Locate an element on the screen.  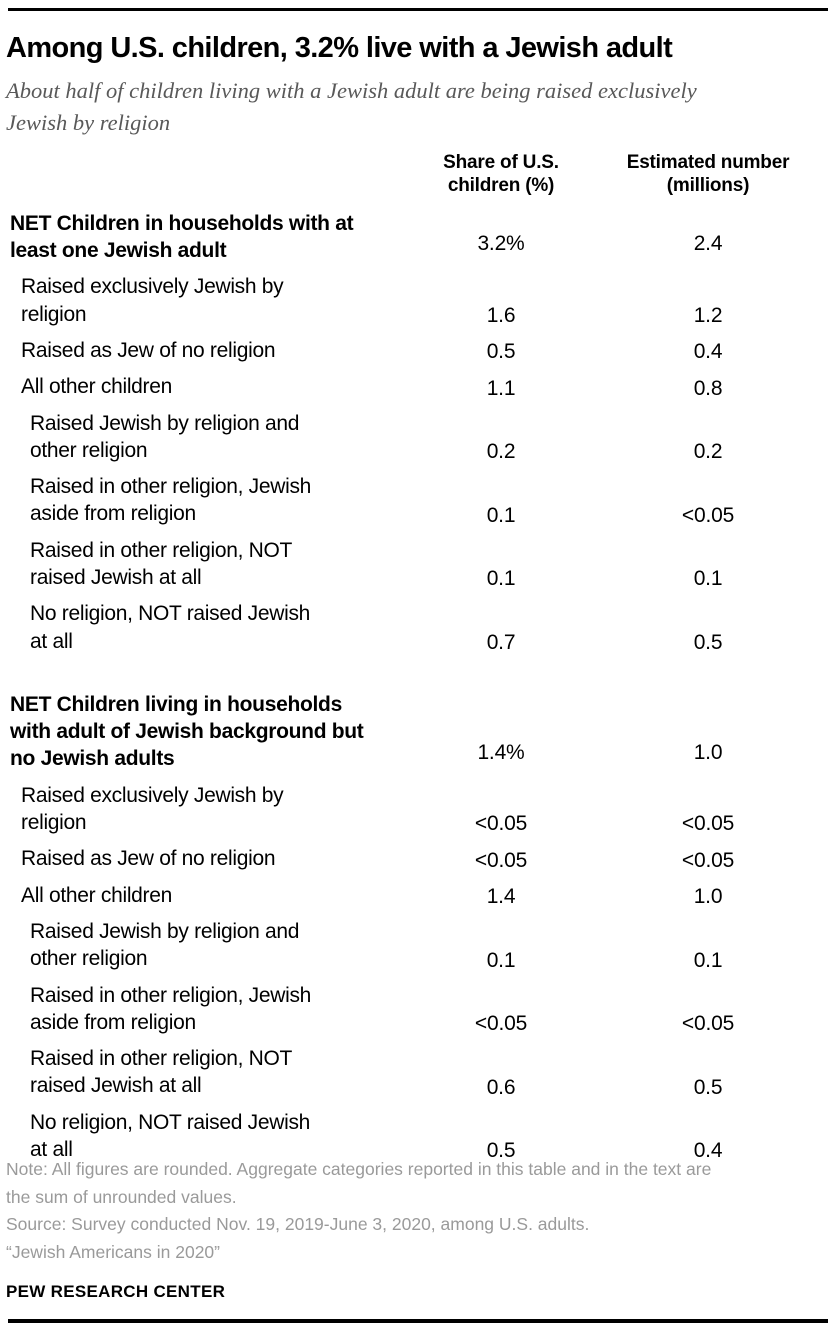
col-header-number: Estimated number (millions) is located at coordinates (708, 174).